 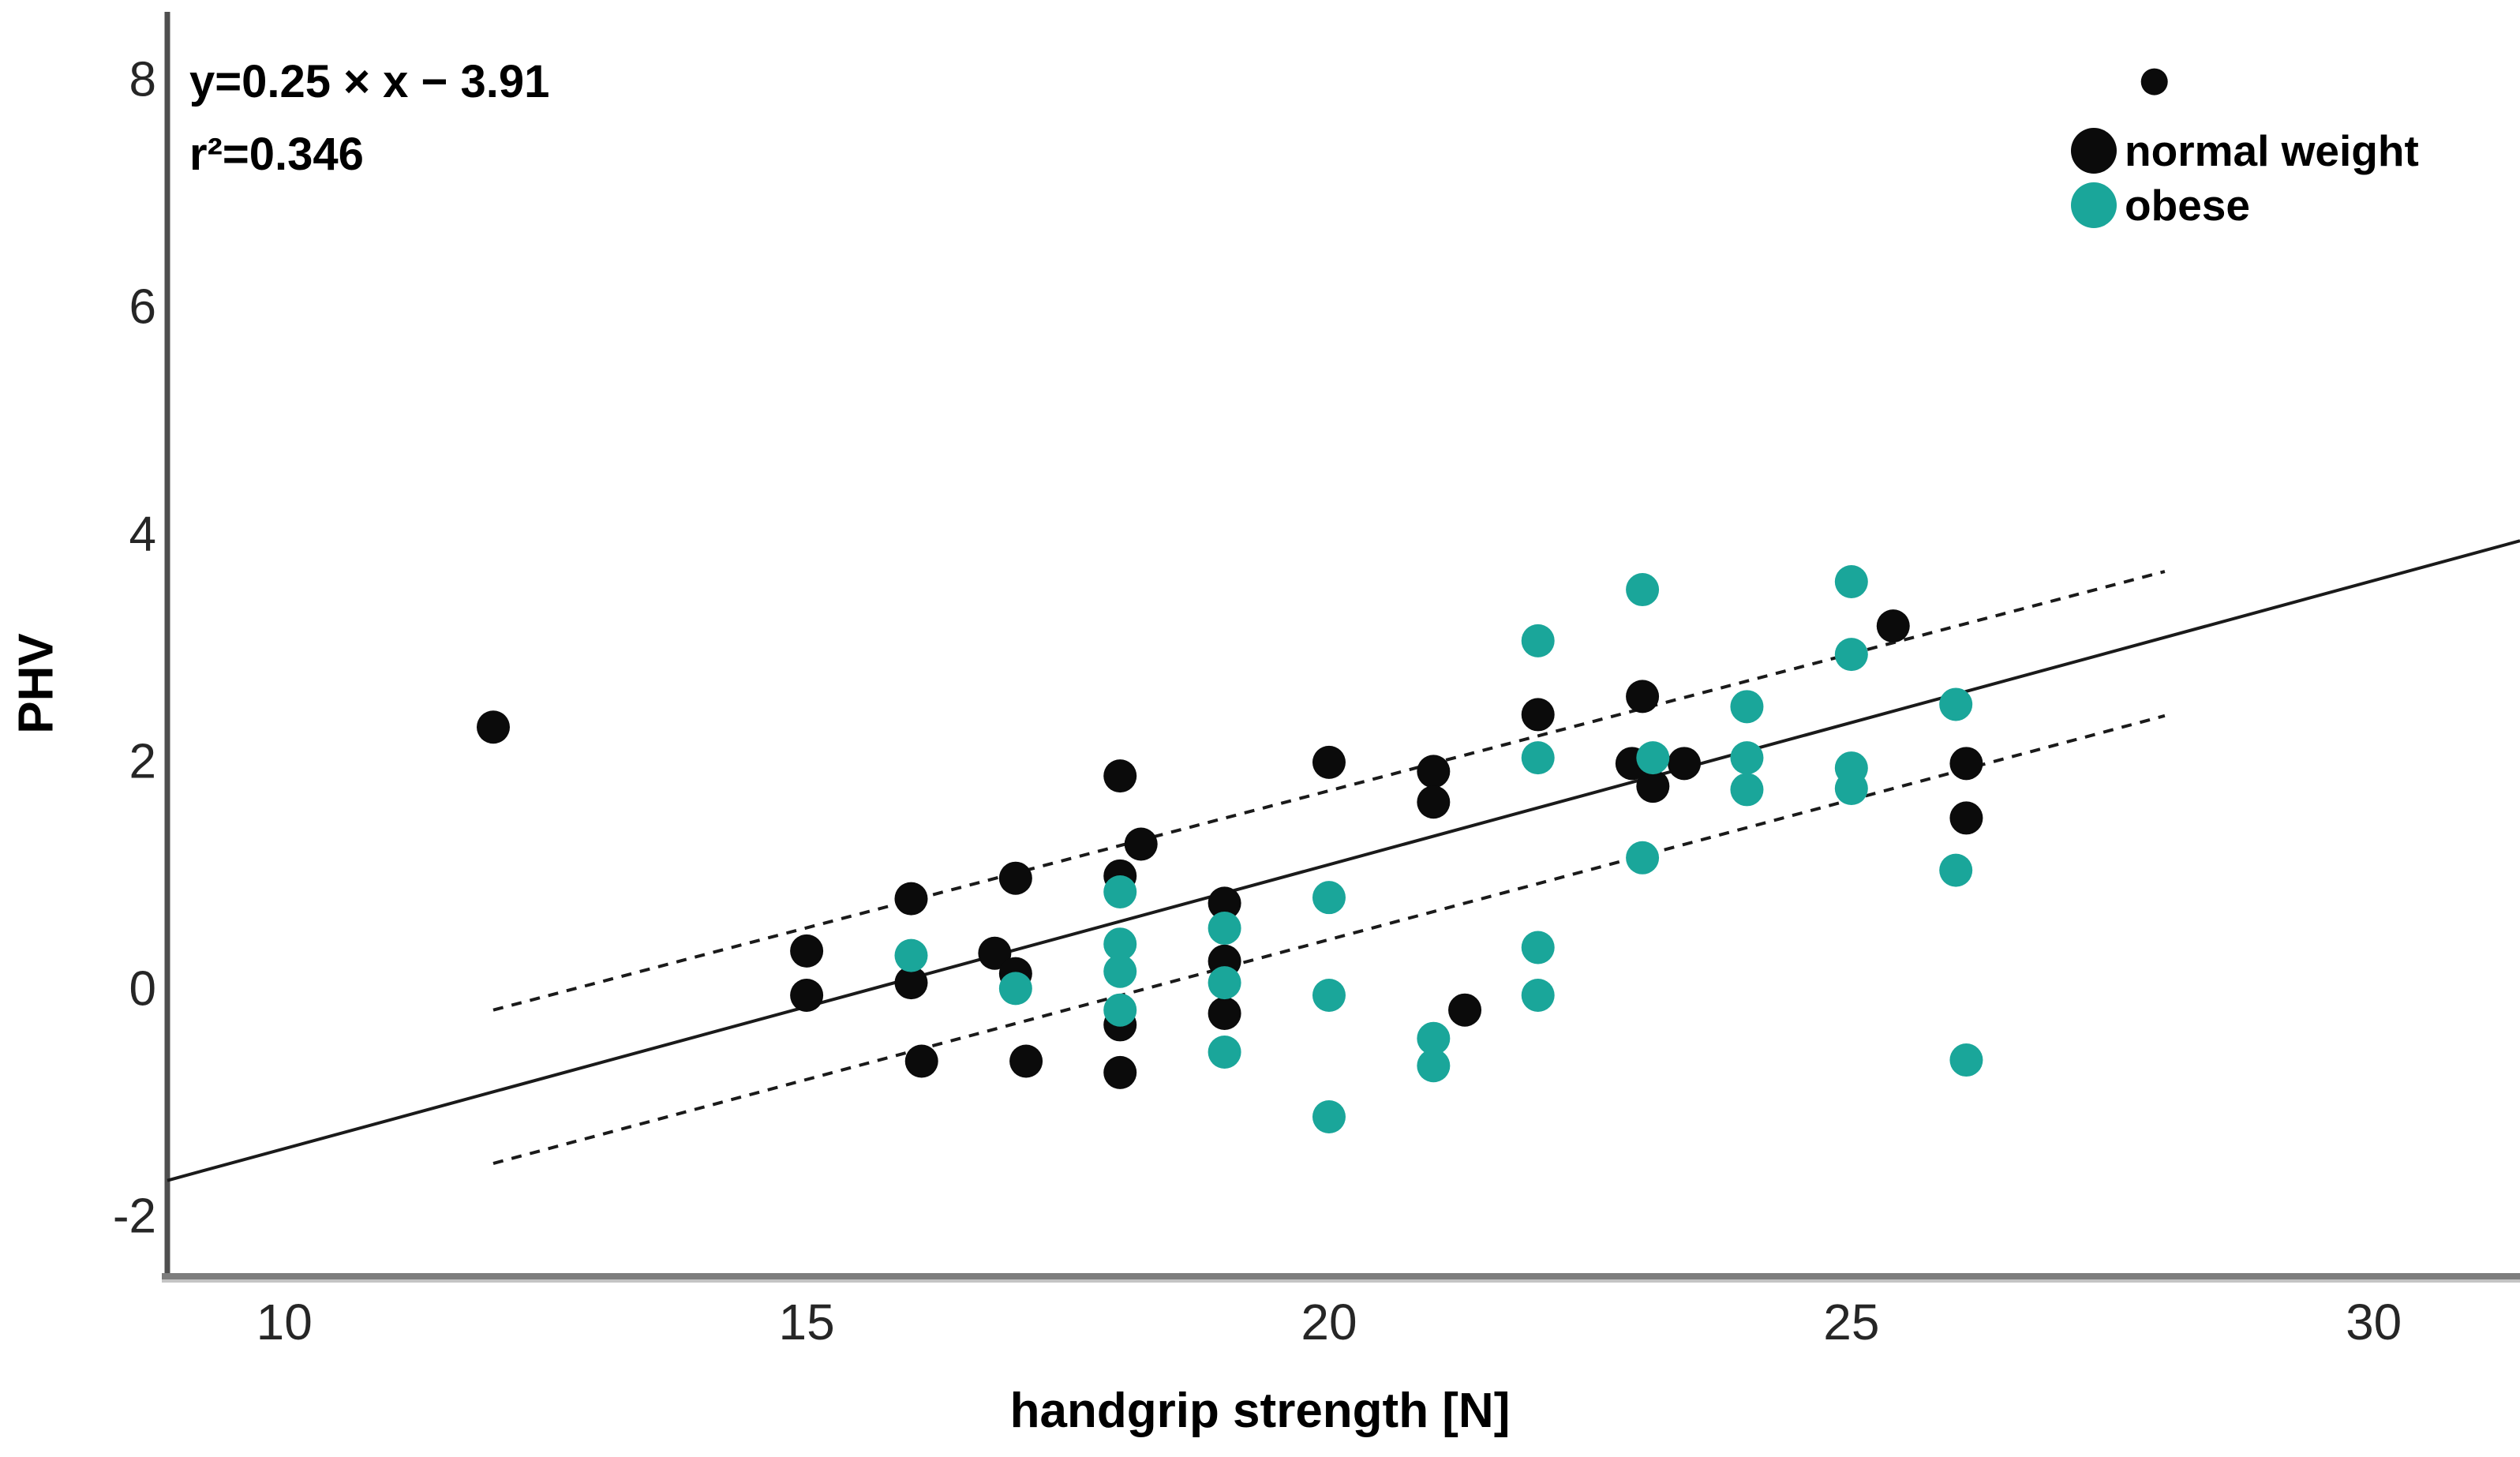 I want to click on legend-item-normal-weight: normal weight, so click(x=2245, y=150).